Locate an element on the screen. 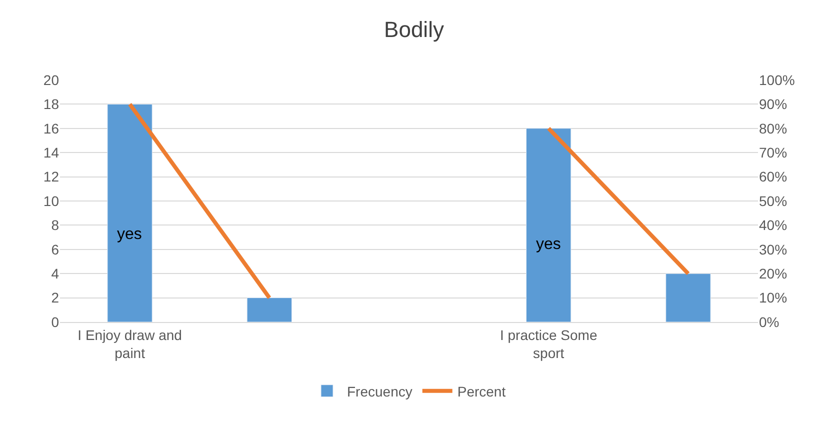 The height and width of the screenshot is (432, 828). y-tick-label: 14 is located at coordinates (51, 152).